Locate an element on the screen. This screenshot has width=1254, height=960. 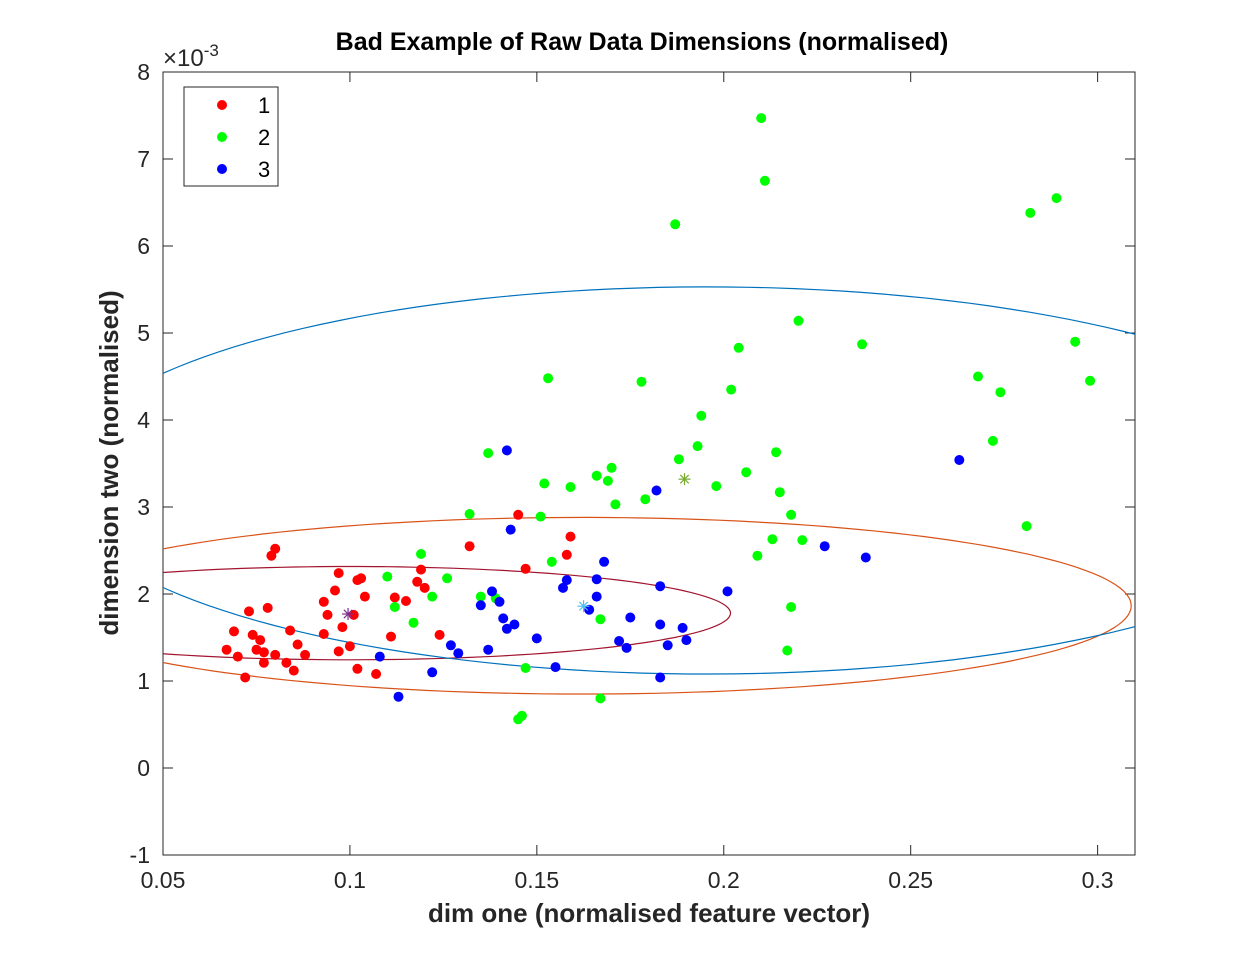
y-tick-label: 0 is located at coordinates (143, 768).